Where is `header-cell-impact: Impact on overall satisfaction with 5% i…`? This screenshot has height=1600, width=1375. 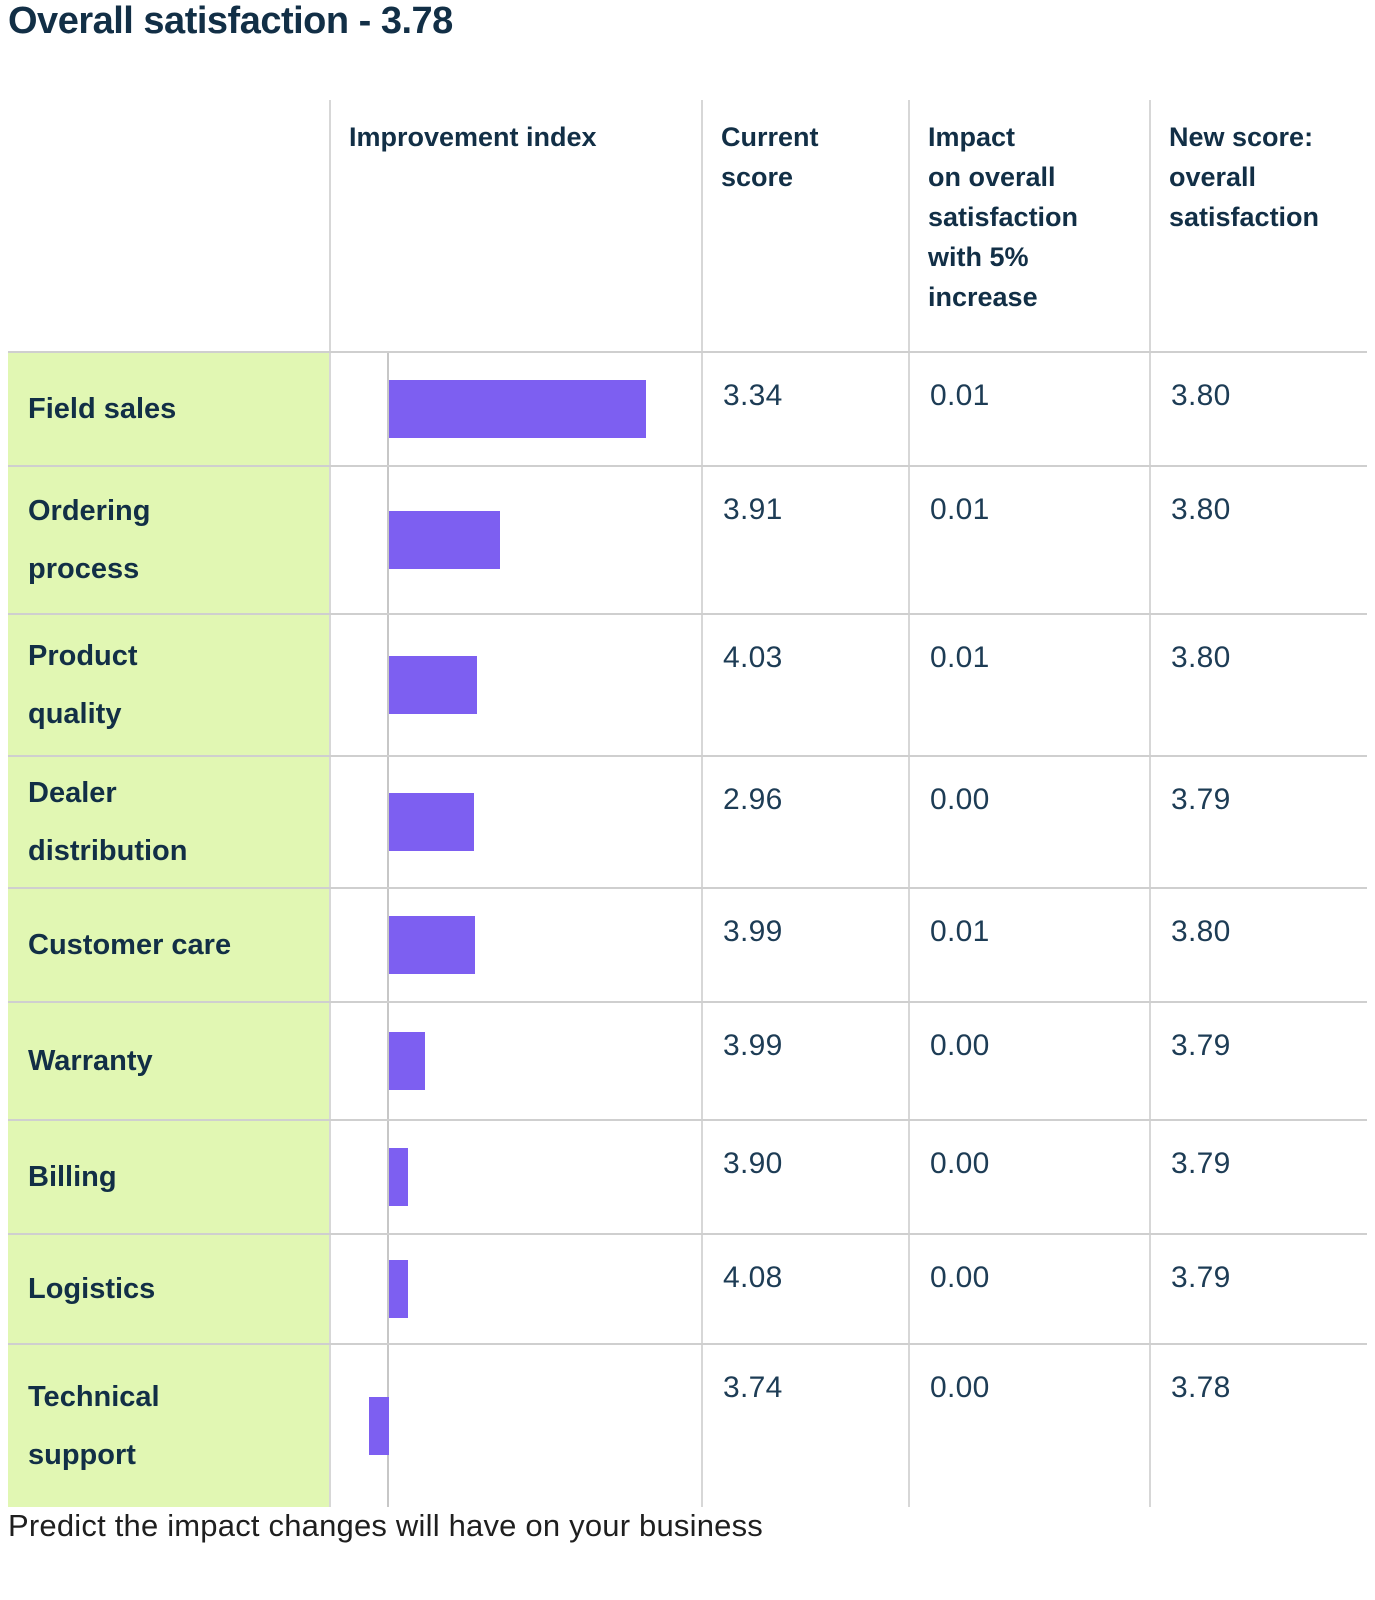 header-cell-impact: Impact on overall satisfaction with 5% i… is located at coordinates (1028, 225).